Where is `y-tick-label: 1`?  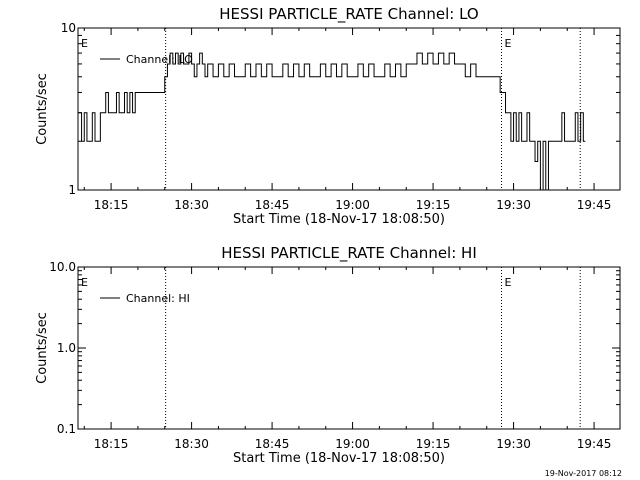
y-tick-label: 1 is located at coordinates (72, 190).